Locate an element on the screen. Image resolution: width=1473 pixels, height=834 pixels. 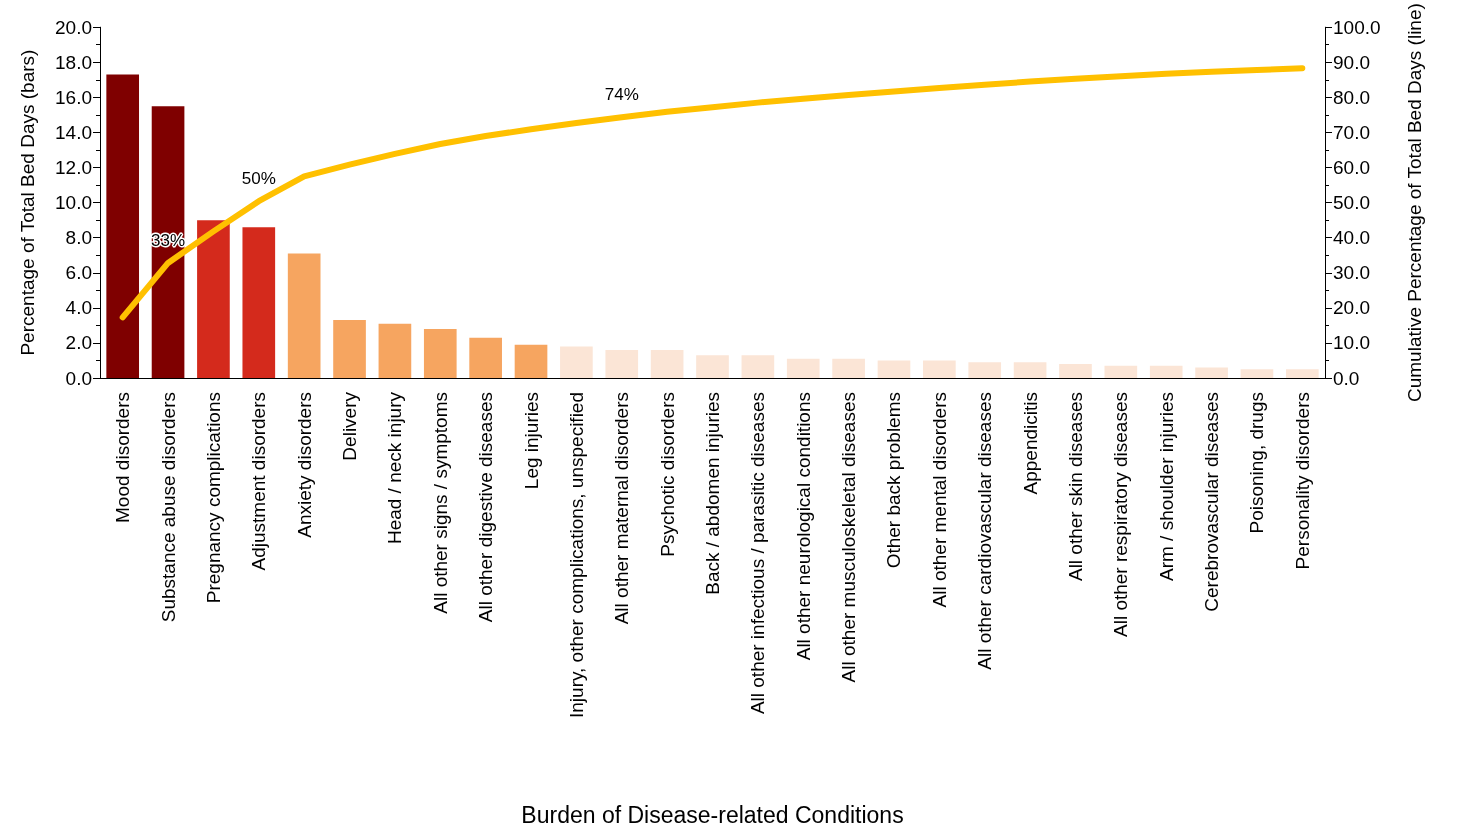
y-tick-label: 4.0 is located at coordinates (78, 308).